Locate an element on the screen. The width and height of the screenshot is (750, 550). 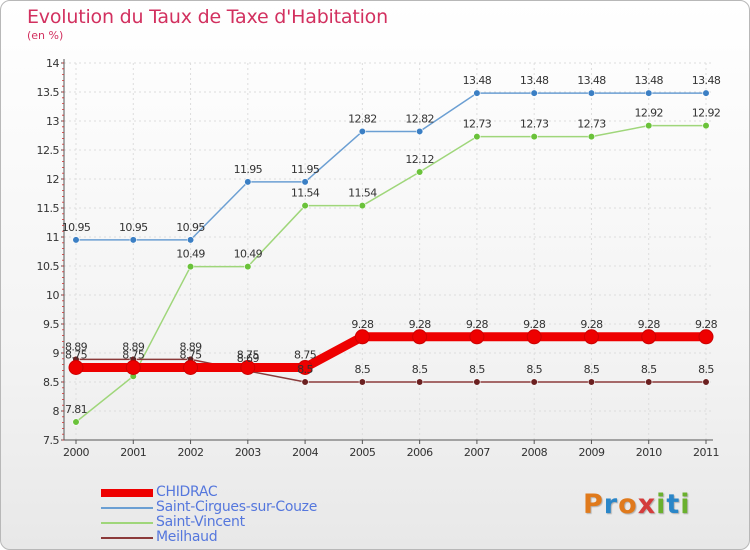
y-tick-label: 13 is located at coordinates (52, 121).